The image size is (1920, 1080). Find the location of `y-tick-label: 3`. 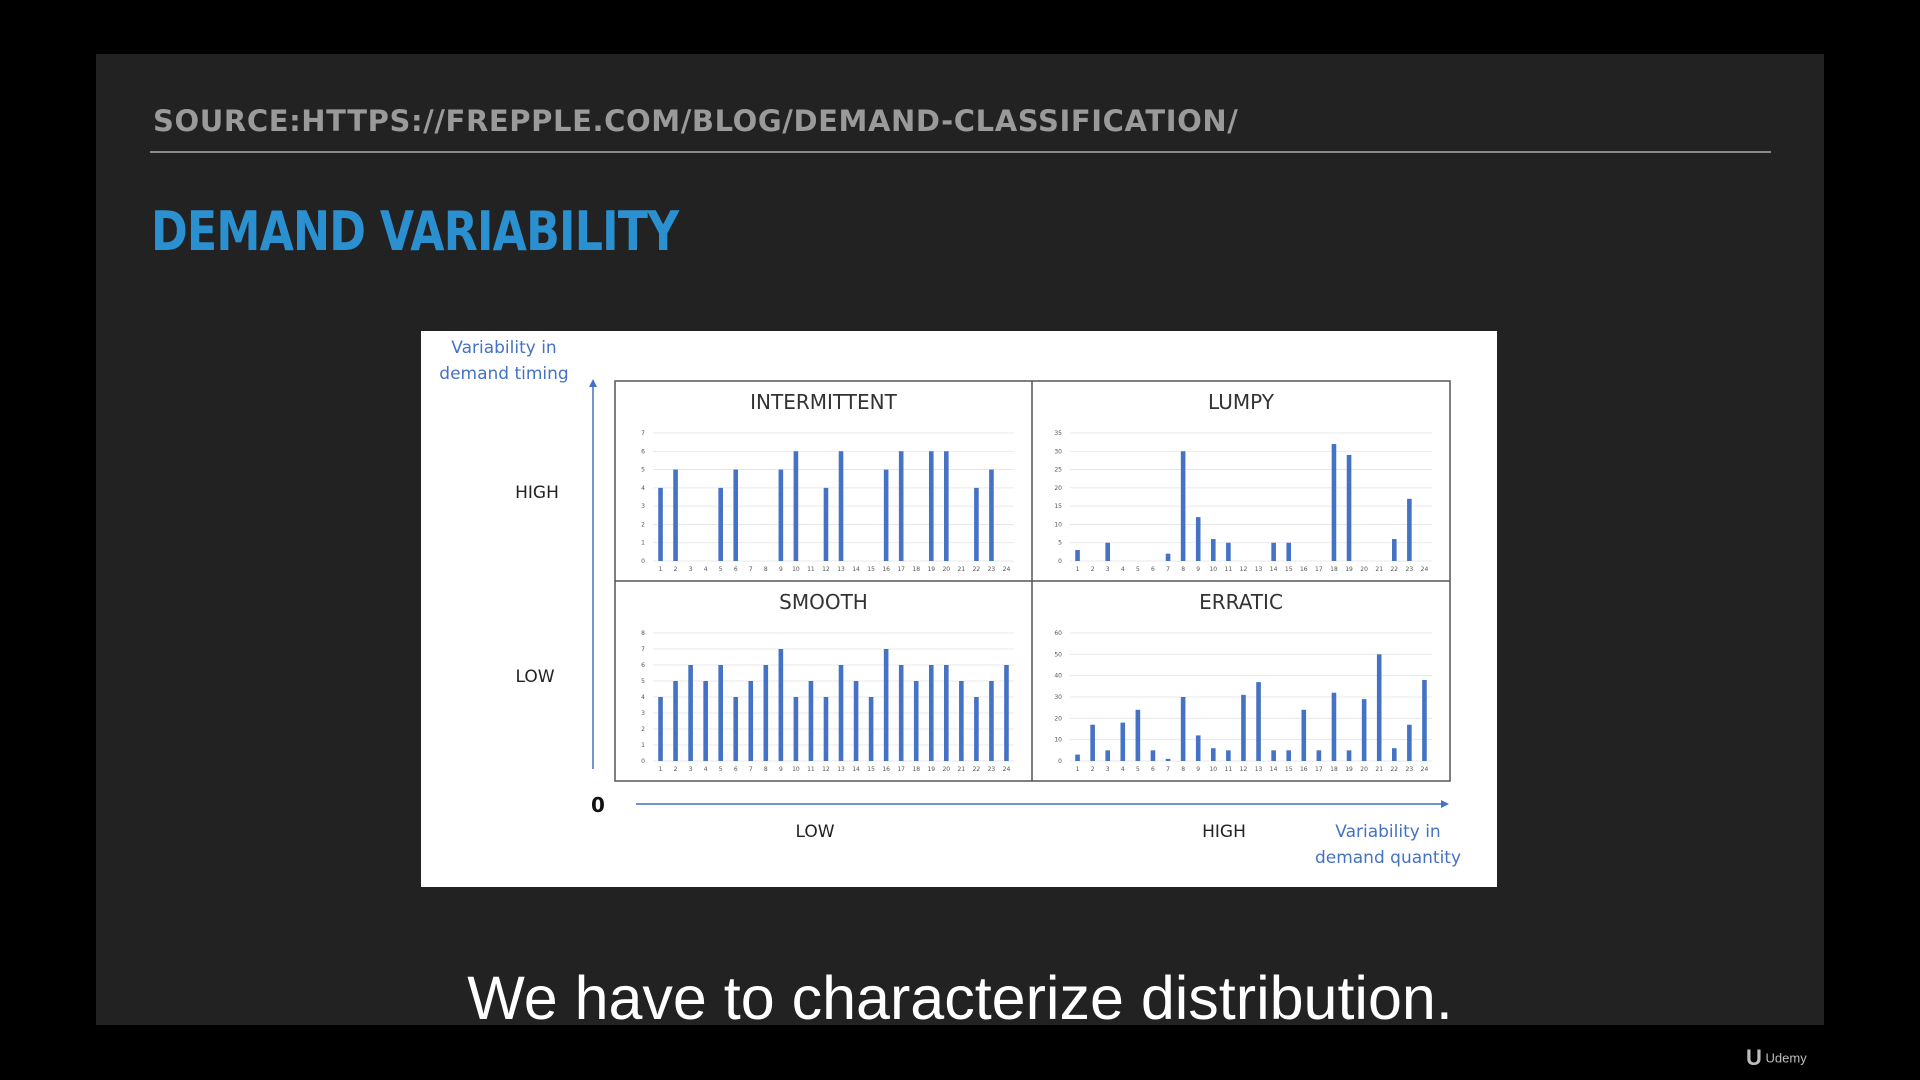

y-tick-label: 3 is located at coordinates (643, 506).